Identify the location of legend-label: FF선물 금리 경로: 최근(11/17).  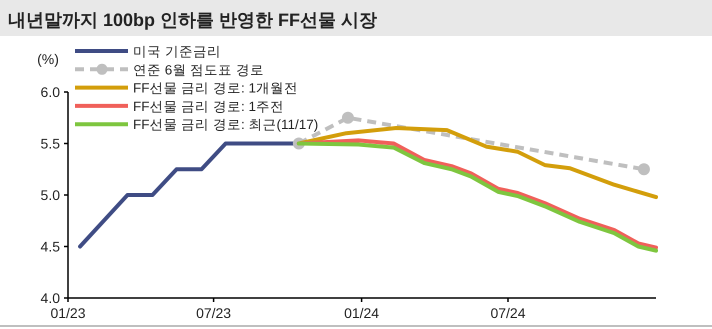
(225, 124).